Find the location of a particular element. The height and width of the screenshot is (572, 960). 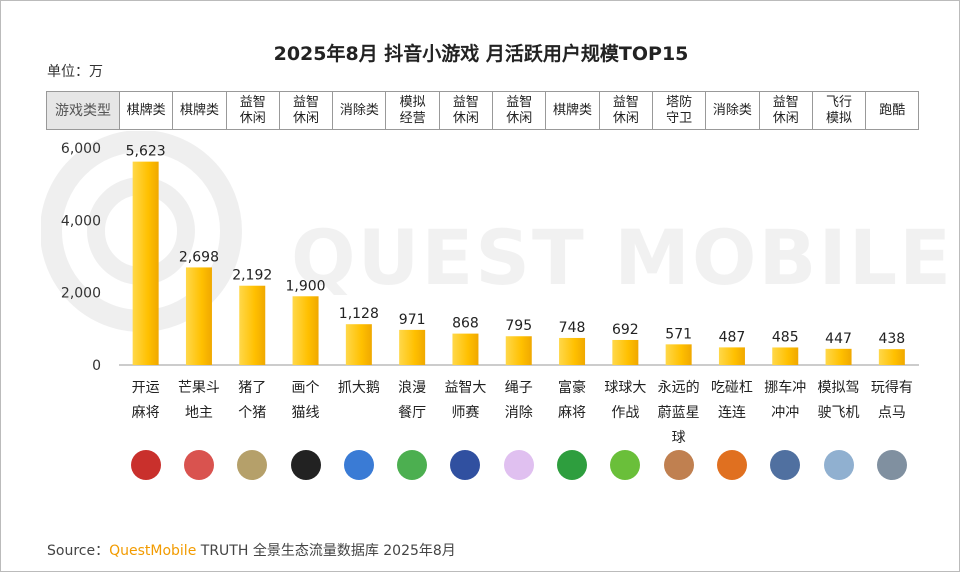

x-tick-label: 绳子 is located at coordinates (519, 388).